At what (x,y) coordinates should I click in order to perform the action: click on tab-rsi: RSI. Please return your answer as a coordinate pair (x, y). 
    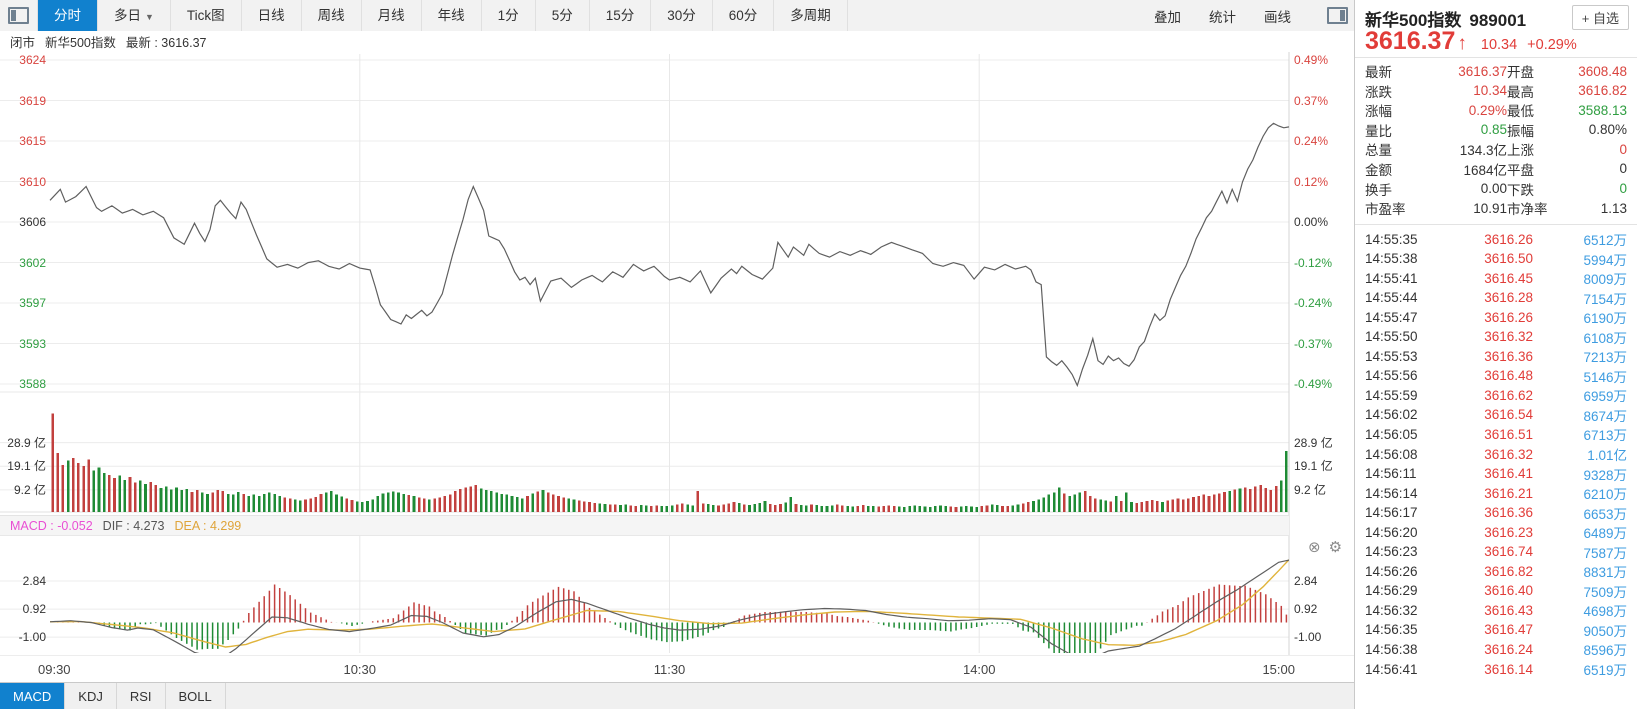
    Looking at the image, I should click on (141, 696).